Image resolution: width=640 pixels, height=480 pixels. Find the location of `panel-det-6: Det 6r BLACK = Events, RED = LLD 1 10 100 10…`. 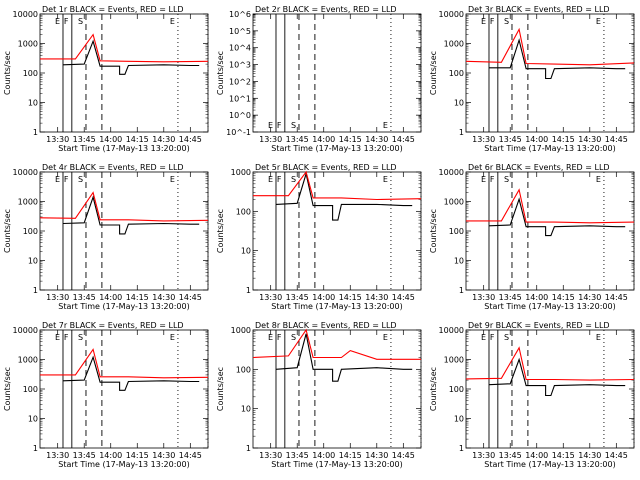

panel-det-6: Det 6r BLACK = Events, RED = LLD 1 10 100 10… is located at coordinates (532, 237).